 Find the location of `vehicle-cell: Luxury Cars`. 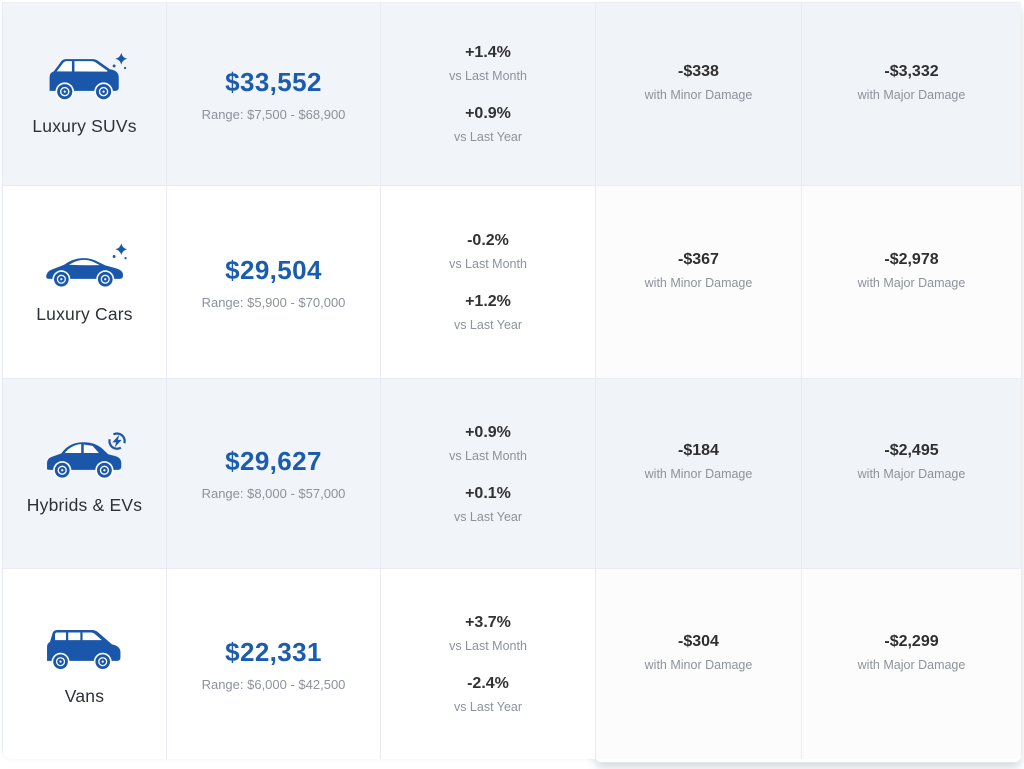

vehicle-cell: Luxury Cars is located at coordinates (85, 282).